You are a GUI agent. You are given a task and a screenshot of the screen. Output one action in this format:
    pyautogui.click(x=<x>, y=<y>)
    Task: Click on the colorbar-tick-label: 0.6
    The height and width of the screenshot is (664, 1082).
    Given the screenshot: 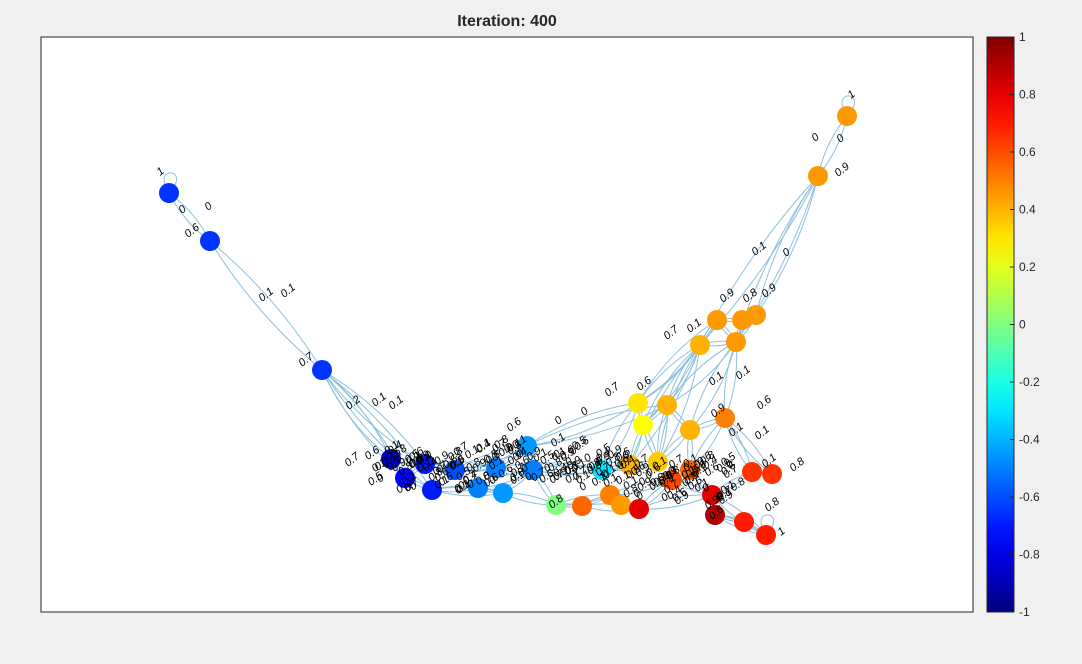 What is the action you would take?
    pyautogui.click(x=1027, y=152)
    